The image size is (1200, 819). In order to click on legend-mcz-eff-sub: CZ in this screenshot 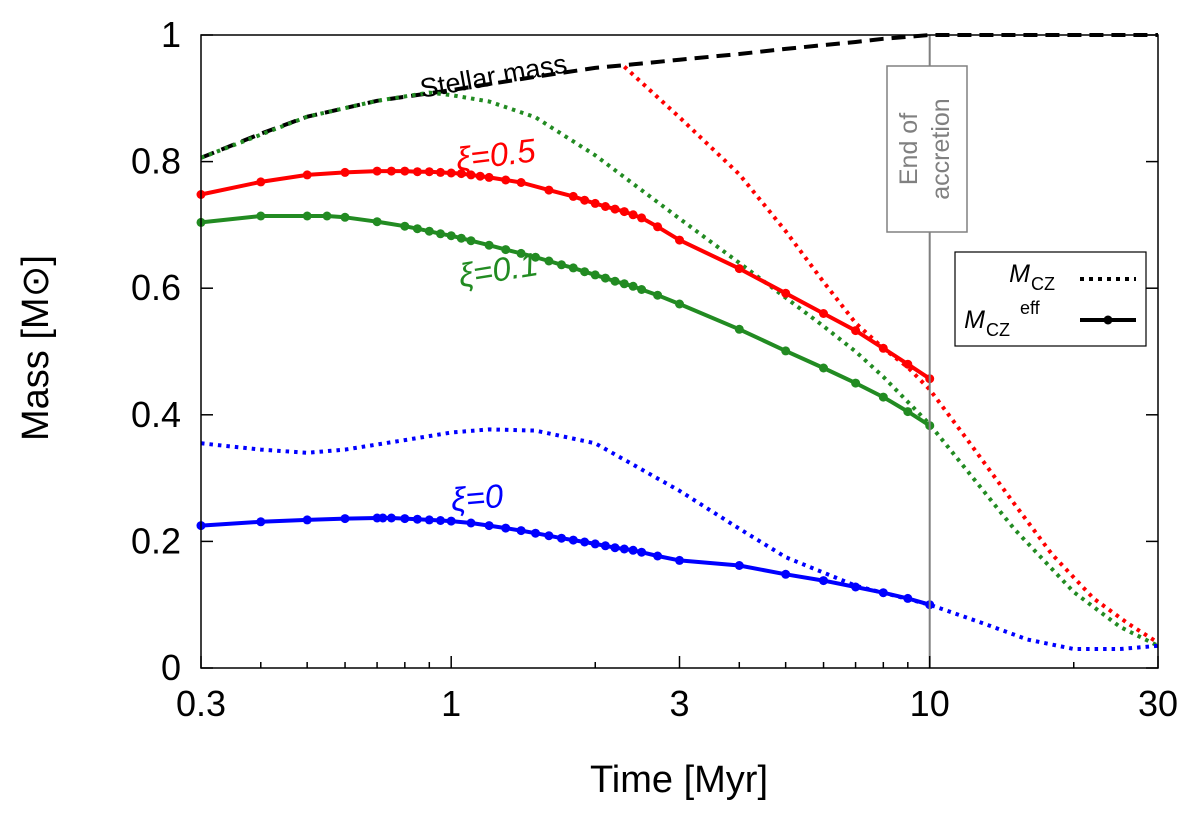, I will do `click(998, 330)`.